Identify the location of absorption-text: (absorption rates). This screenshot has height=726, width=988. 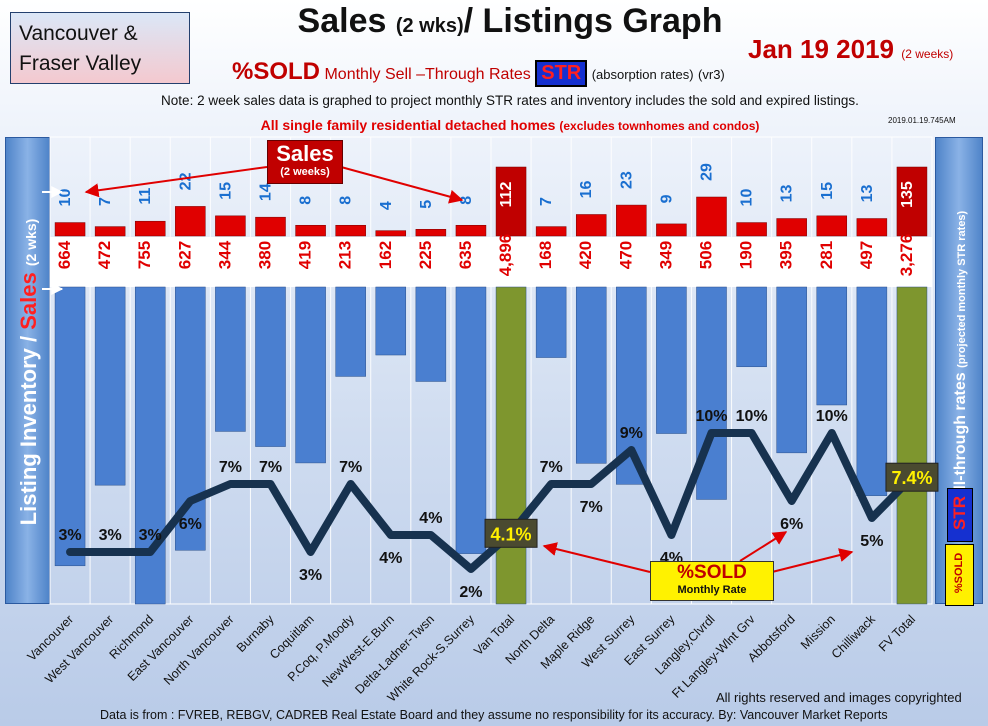
(642, 74).